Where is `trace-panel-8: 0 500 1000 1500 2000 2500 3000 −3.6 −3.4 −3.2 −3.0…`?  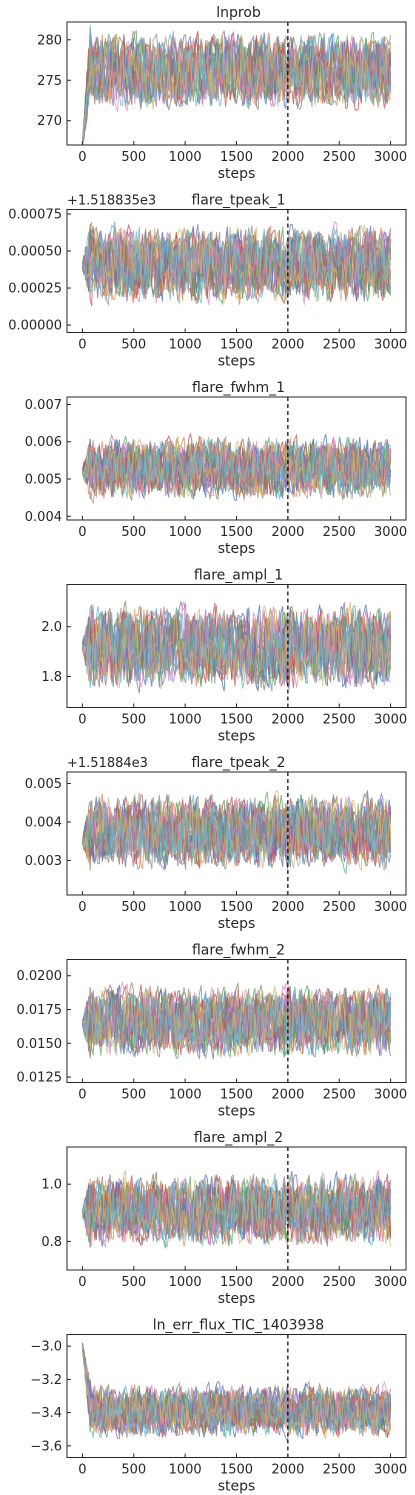 trace-panel-8: 0 500 1000 1500 2000 2500 3000 −3.6 −3.4 −3.2 −3.0… is located at coordinates (218, 1406).